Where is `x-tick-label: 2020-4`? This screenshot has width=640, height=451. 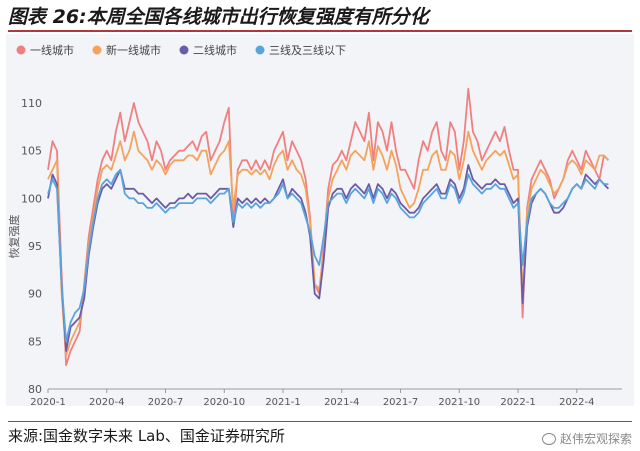
x-tick-label: 2020-4 is located at coordinates (106, 401).